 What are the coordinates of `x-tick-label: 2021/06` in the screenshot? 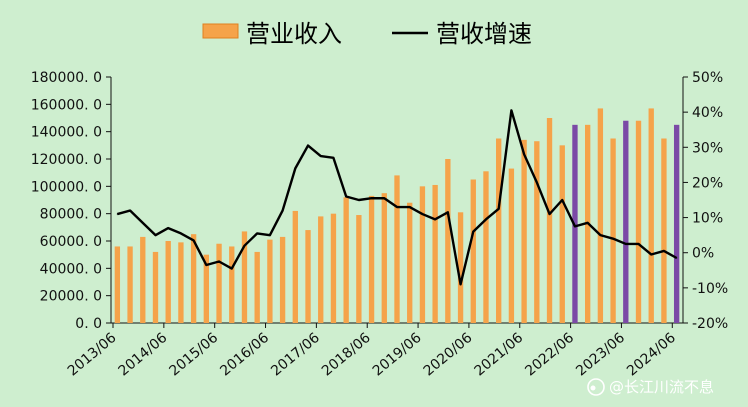 It's located at (498, 355).